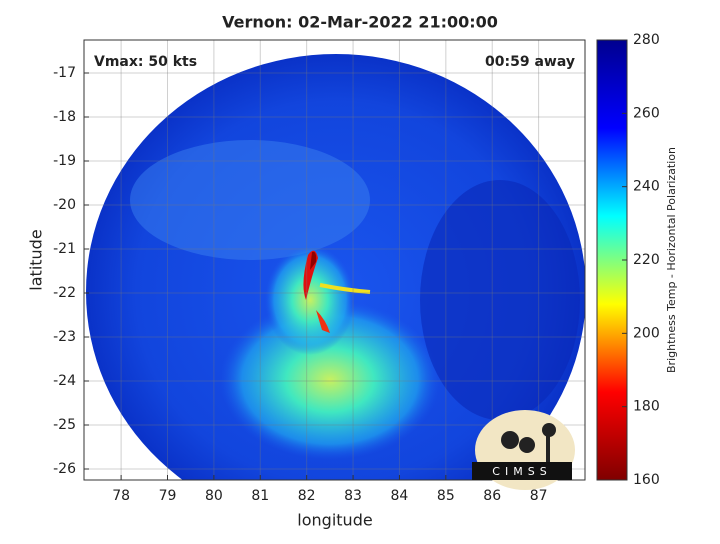 The width and height of the screenshot is (720, 544). What do you see at coordinates (64, 469) in the screenshot?
I see `y-tick-label: -26` at bounding box center [64, 469].